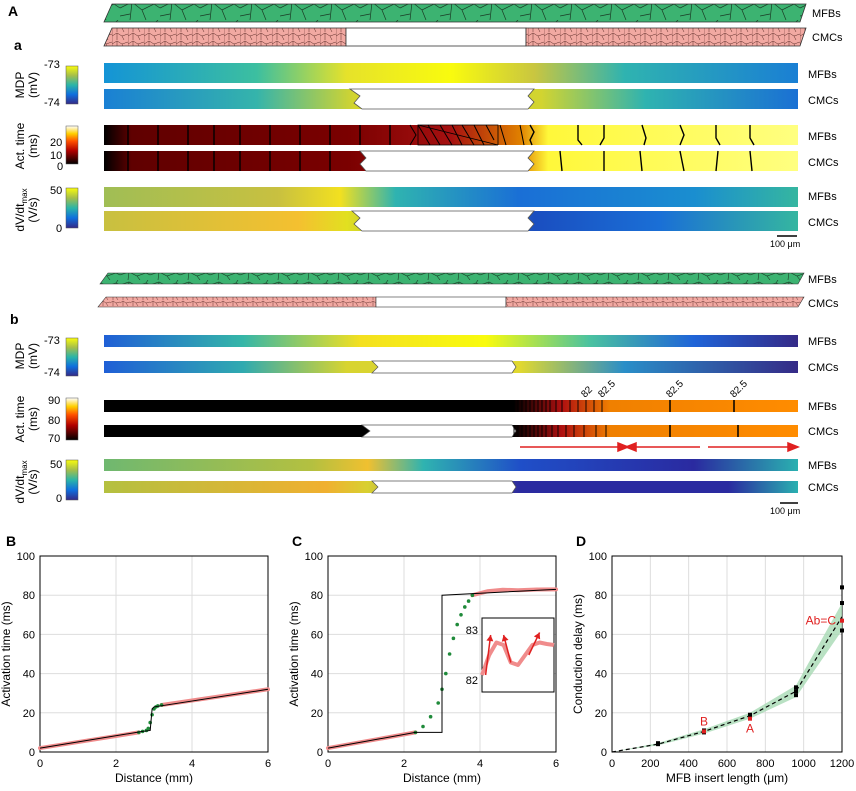 This screenshot has height=791, width=856. What do you see at coordinates (294, 653) in the screenshot?
I see `C-ylabel: Activation time (ms)` at bounding box center [294, 653].